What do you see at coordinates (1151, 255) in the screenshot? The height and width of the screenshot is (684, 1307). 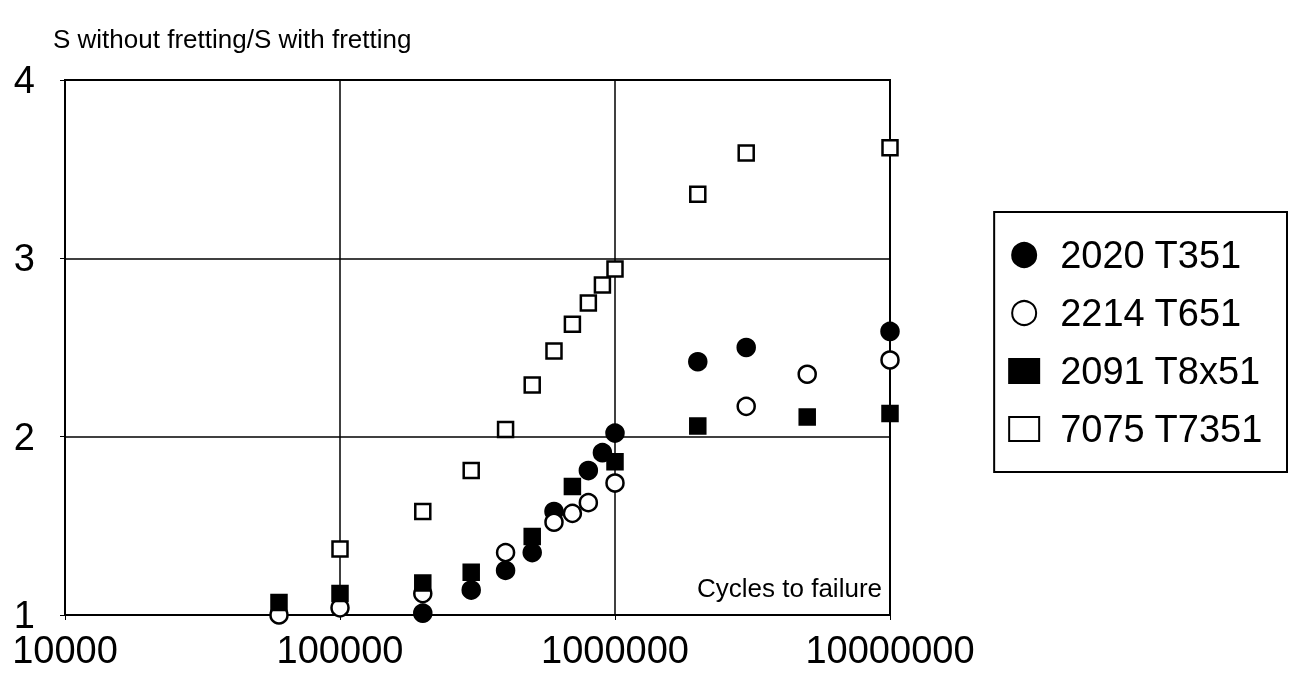 I see `legend-label: 2020 T351` at bounding box center [1151, 255].